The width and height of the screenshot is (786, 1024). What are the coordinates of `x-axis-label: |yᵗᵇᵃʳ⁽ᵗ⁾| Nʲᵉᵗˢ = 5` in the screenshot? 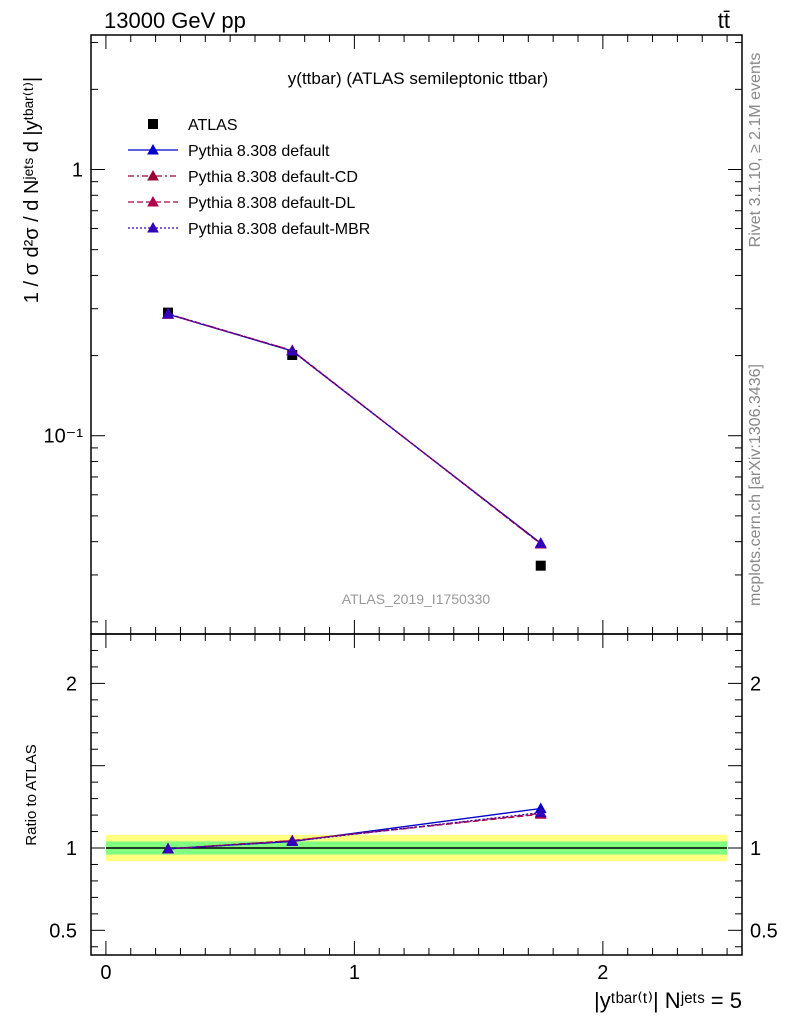 It's located at (668, 1000).